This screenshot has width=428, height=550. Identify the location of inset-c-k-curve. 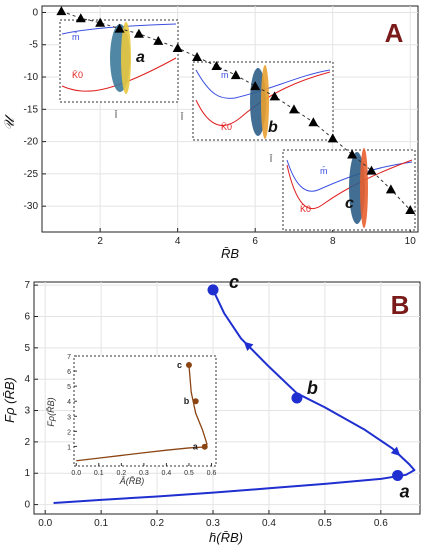
(349, 184).